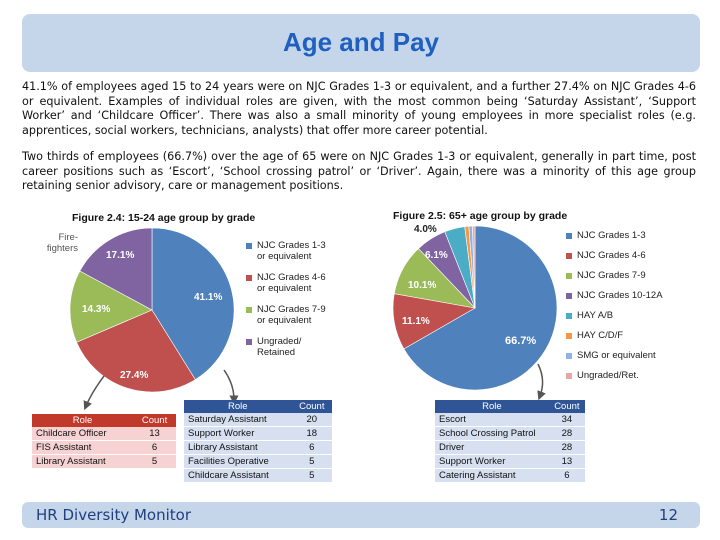 Image resolution: width=720 pixels, height=540 pixels. Describe the element at coordinates (238, 475) in the screenshot. I see `table-cell: Childcare Assistant` at that location.